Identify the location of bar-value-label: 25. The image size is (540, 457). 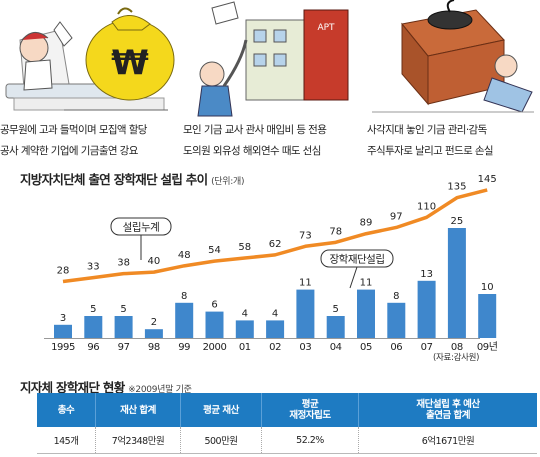
(457, 221).